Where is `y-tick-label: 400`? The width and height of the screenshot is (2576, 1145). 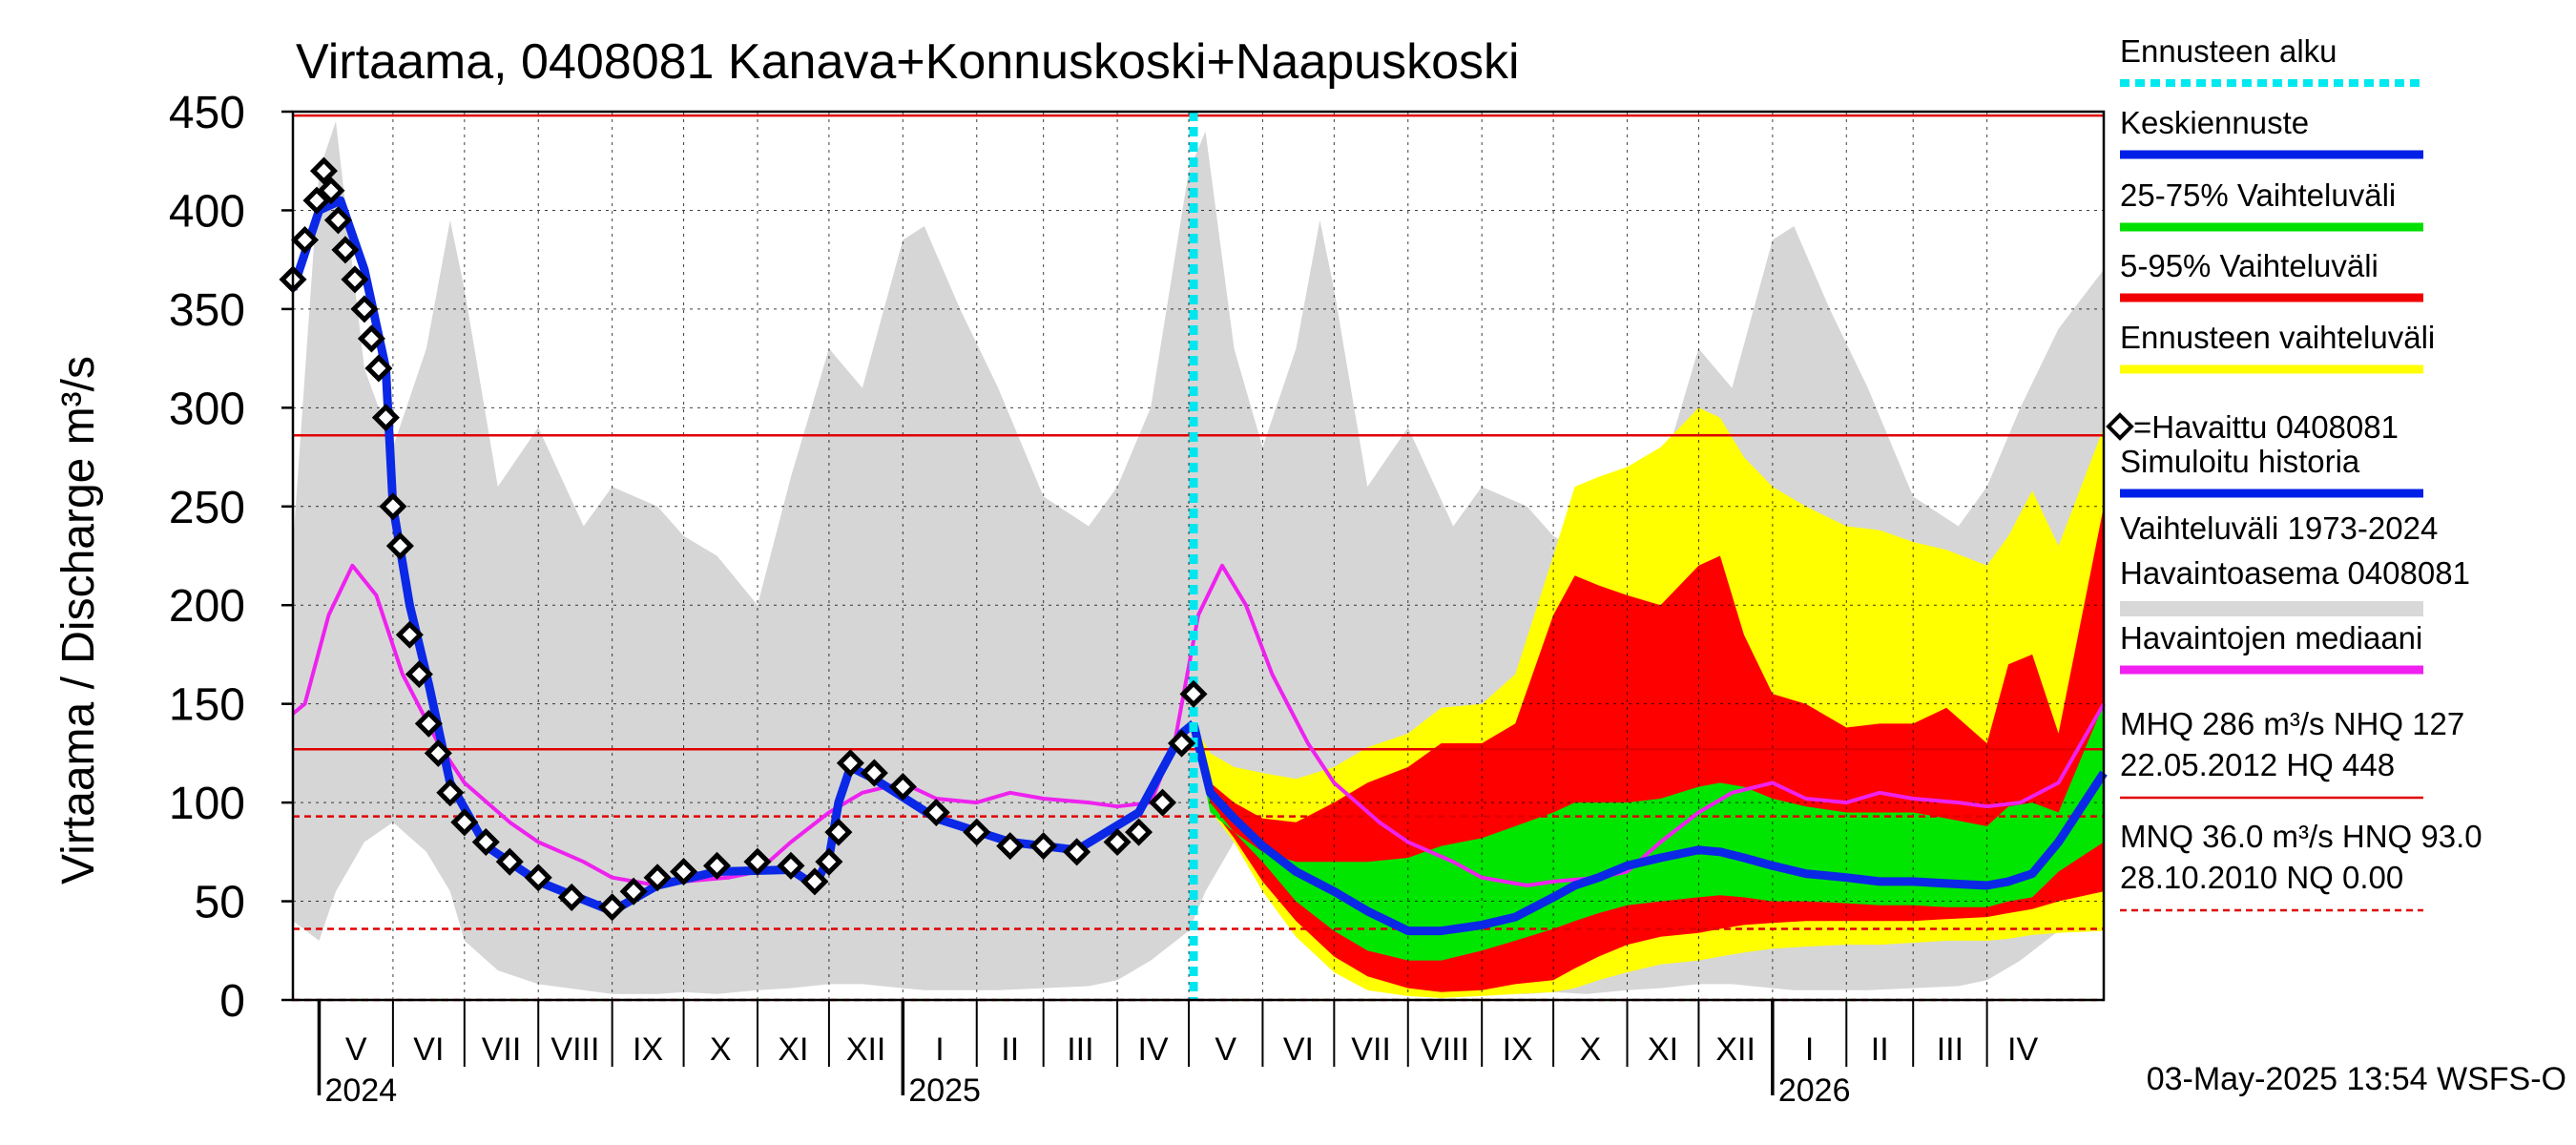
y-tick-label: 400 is located at coordinates (207, 212).